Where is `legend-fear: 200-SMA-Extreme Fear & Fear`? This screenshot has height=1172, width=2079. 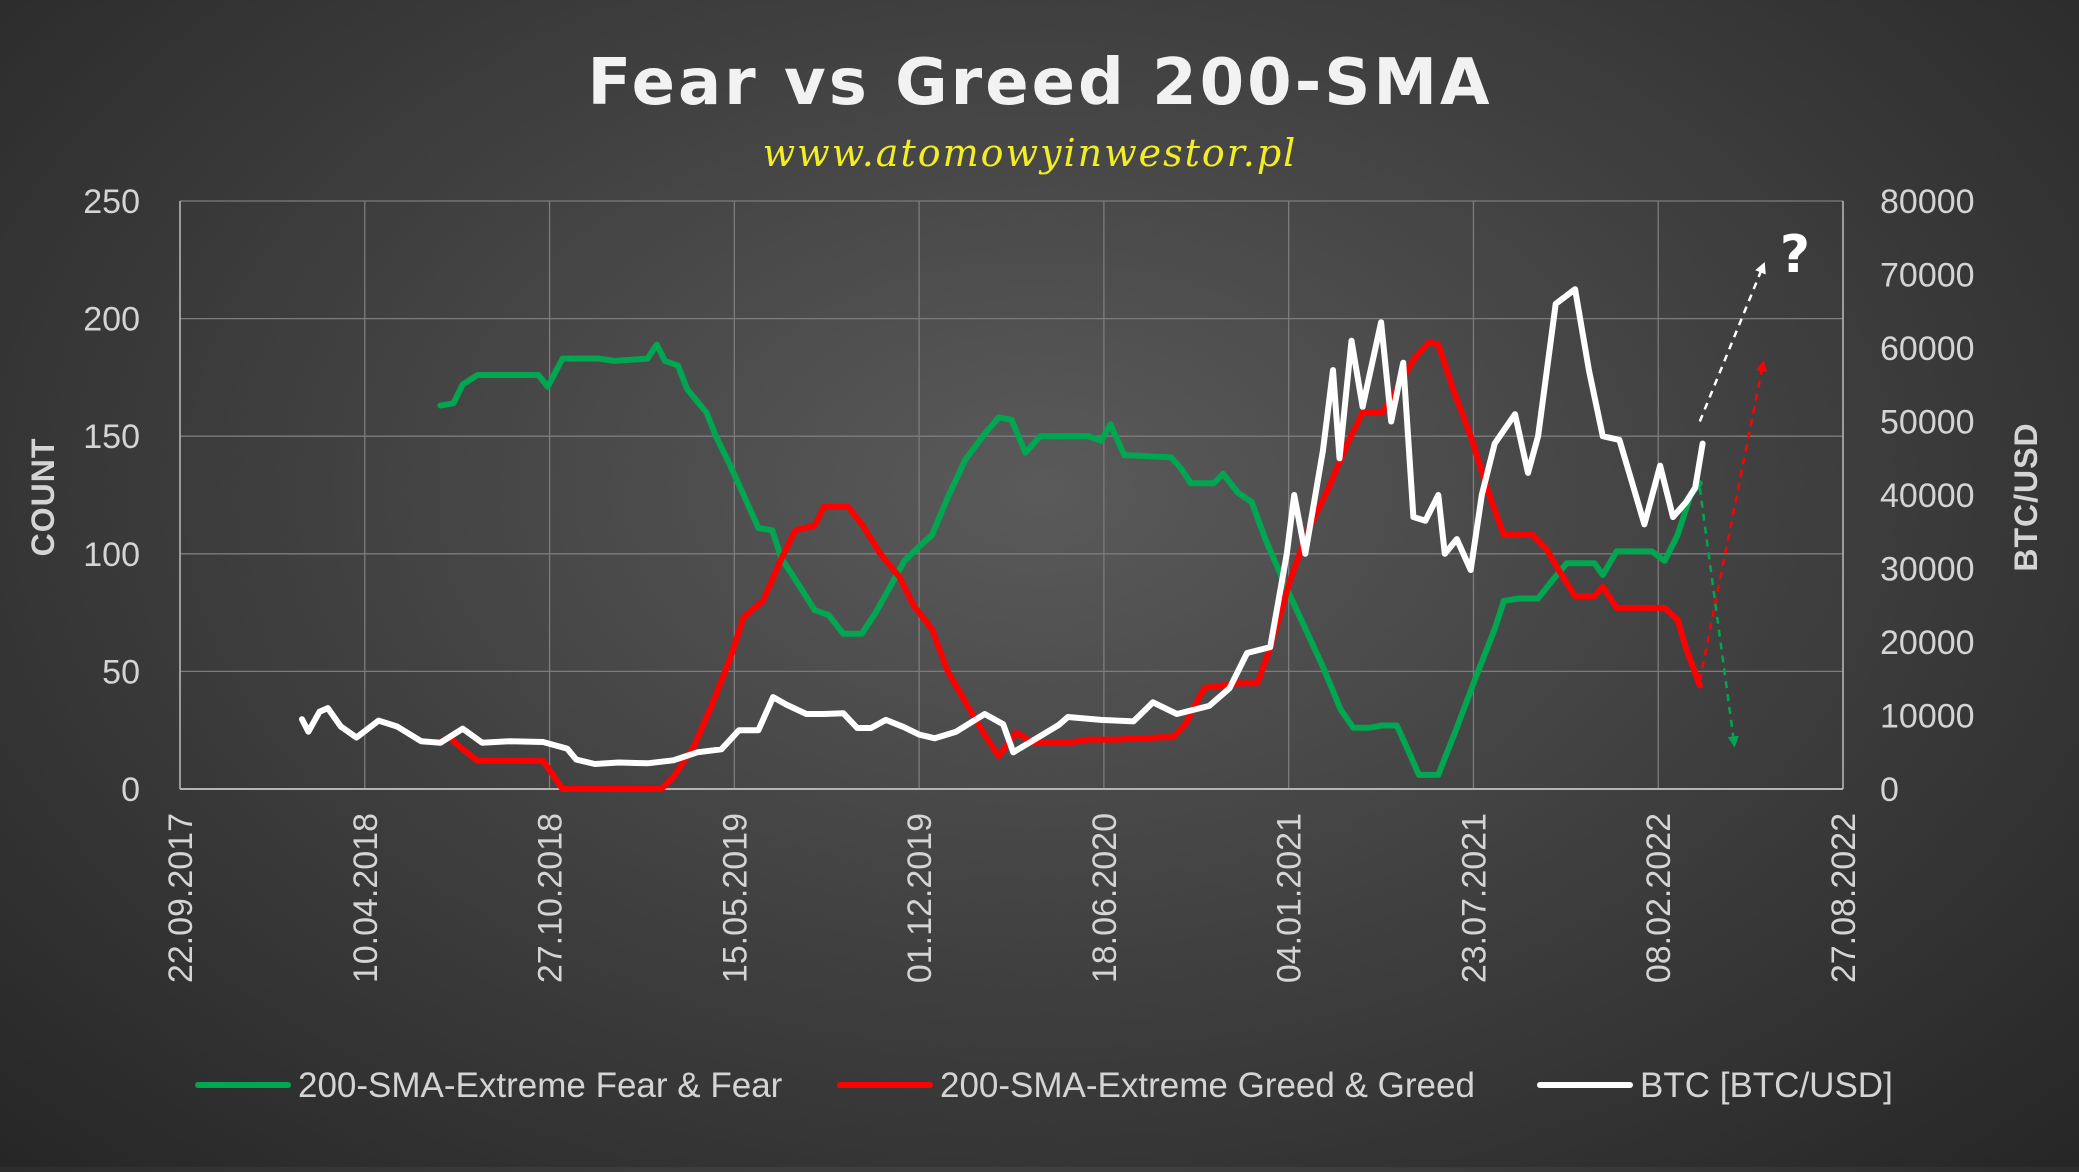
legend-fear: 200-SMA-Extreme Fear & Fear is located at coordinates (489, 1085).